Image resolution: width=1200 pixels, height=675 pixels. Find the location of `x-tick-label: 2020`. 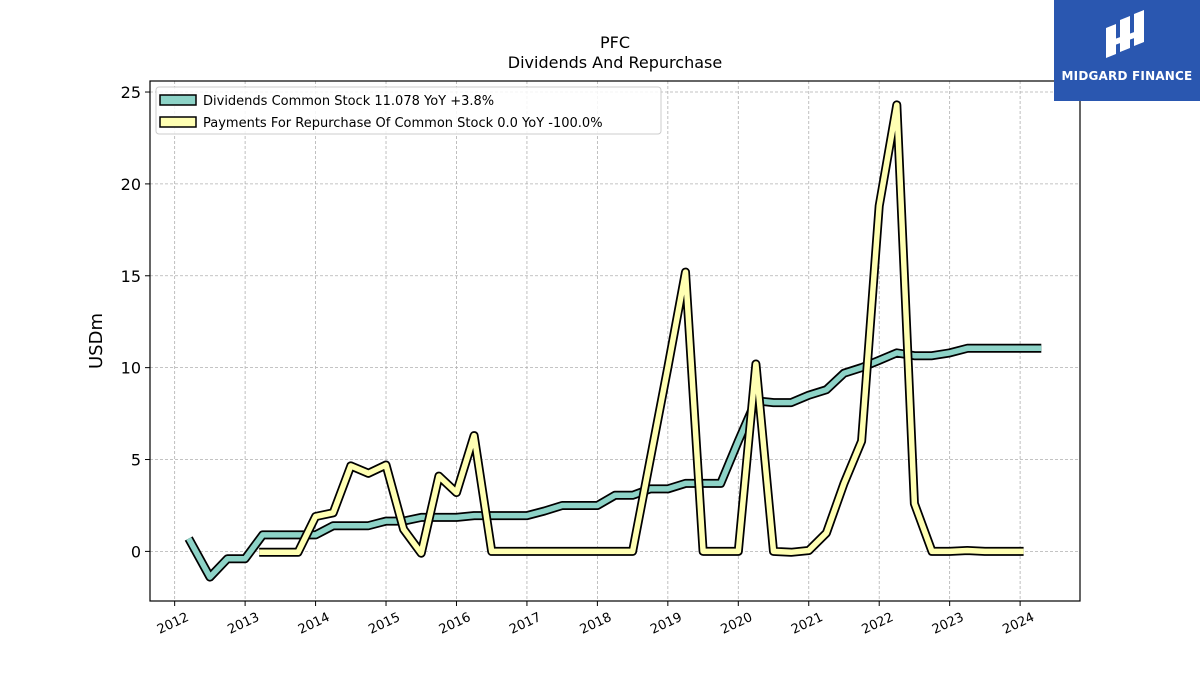

x-tick-label: 2020 is located at coordinates (737, 624).